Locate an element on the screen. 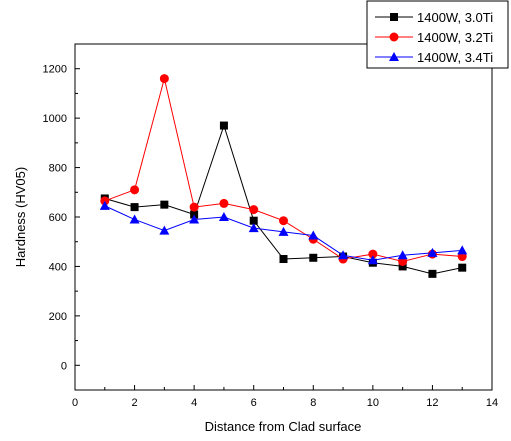  legend-item-1: 1400W, 3.2Ti is located at coordinates (434, 37).